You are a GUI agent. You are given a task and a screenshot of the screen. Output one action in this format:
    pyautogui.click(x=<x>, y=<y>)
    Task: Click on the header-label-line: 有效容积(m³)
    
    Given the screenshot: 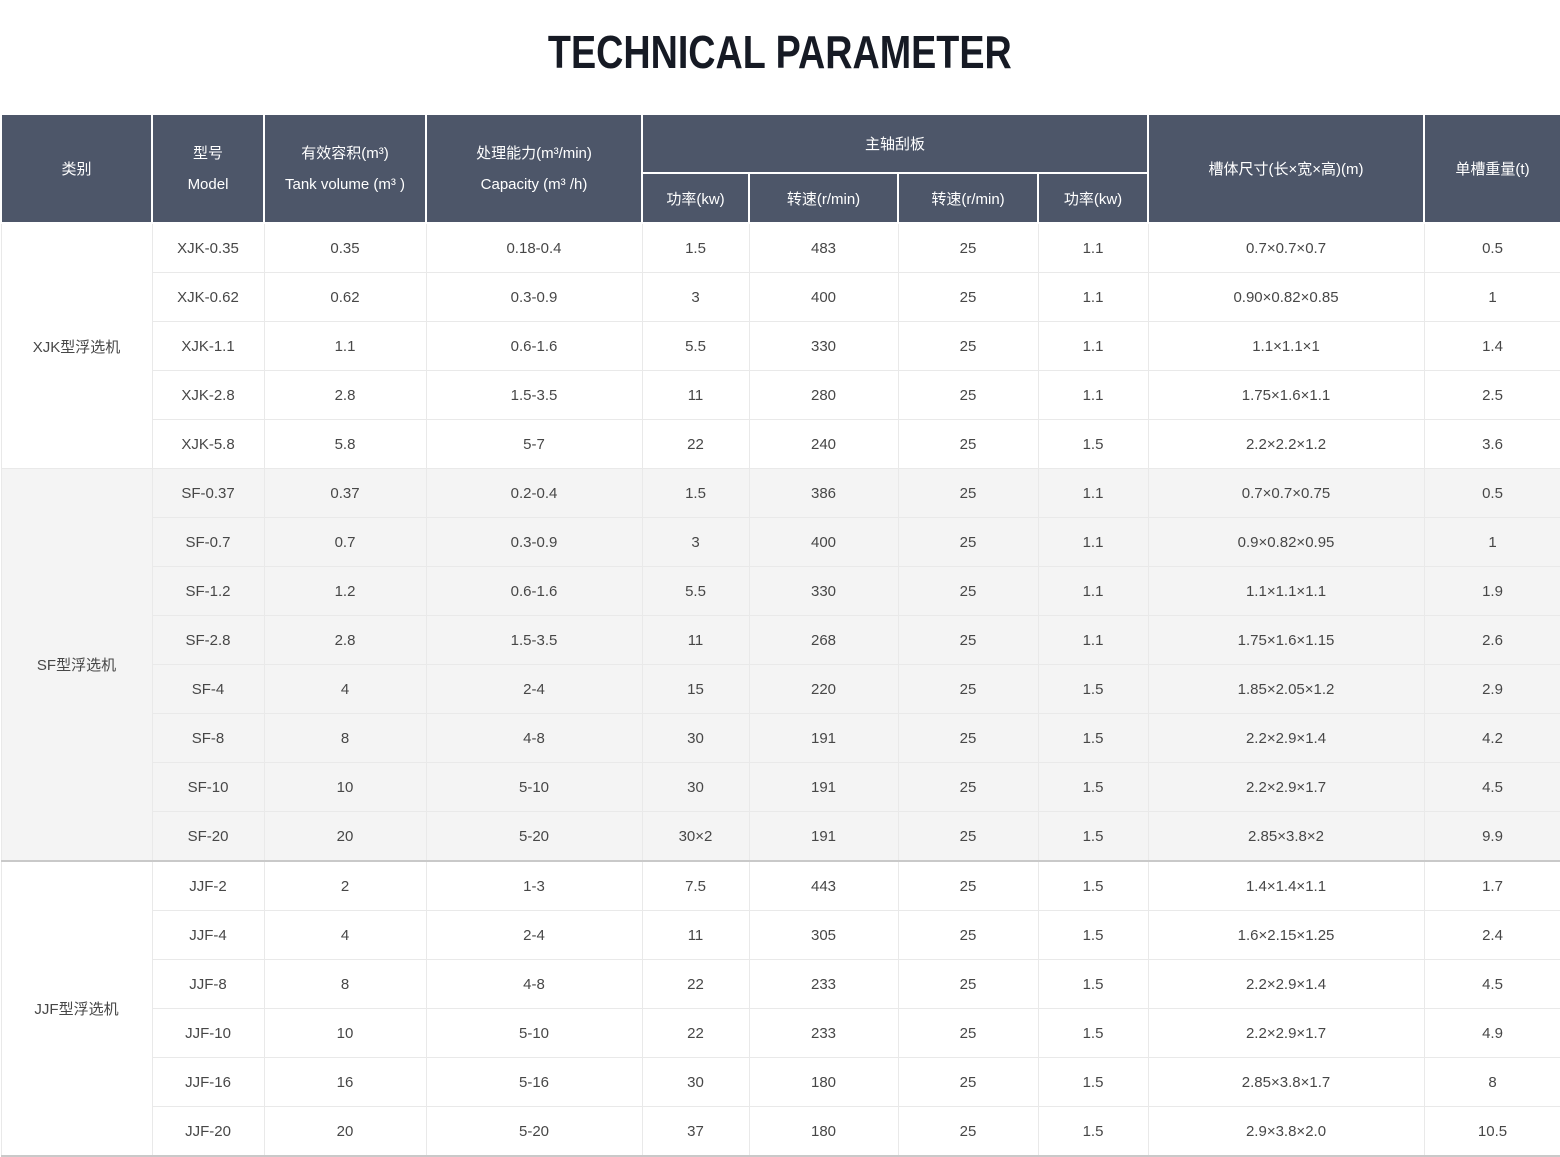 What is the action you would take?
    pyautogui.click(x=345, y=153)
    